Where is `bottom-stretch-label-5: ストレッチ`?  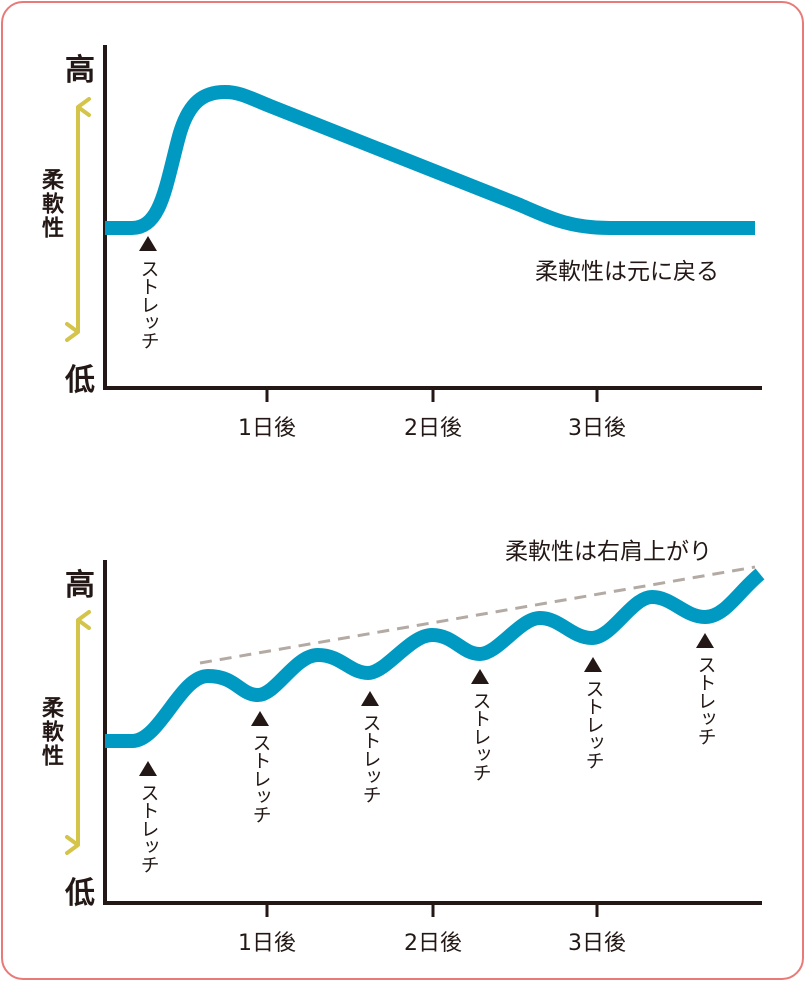
bottom-stretch-label-5: ストレッチ is located at coordinates (593, 724).